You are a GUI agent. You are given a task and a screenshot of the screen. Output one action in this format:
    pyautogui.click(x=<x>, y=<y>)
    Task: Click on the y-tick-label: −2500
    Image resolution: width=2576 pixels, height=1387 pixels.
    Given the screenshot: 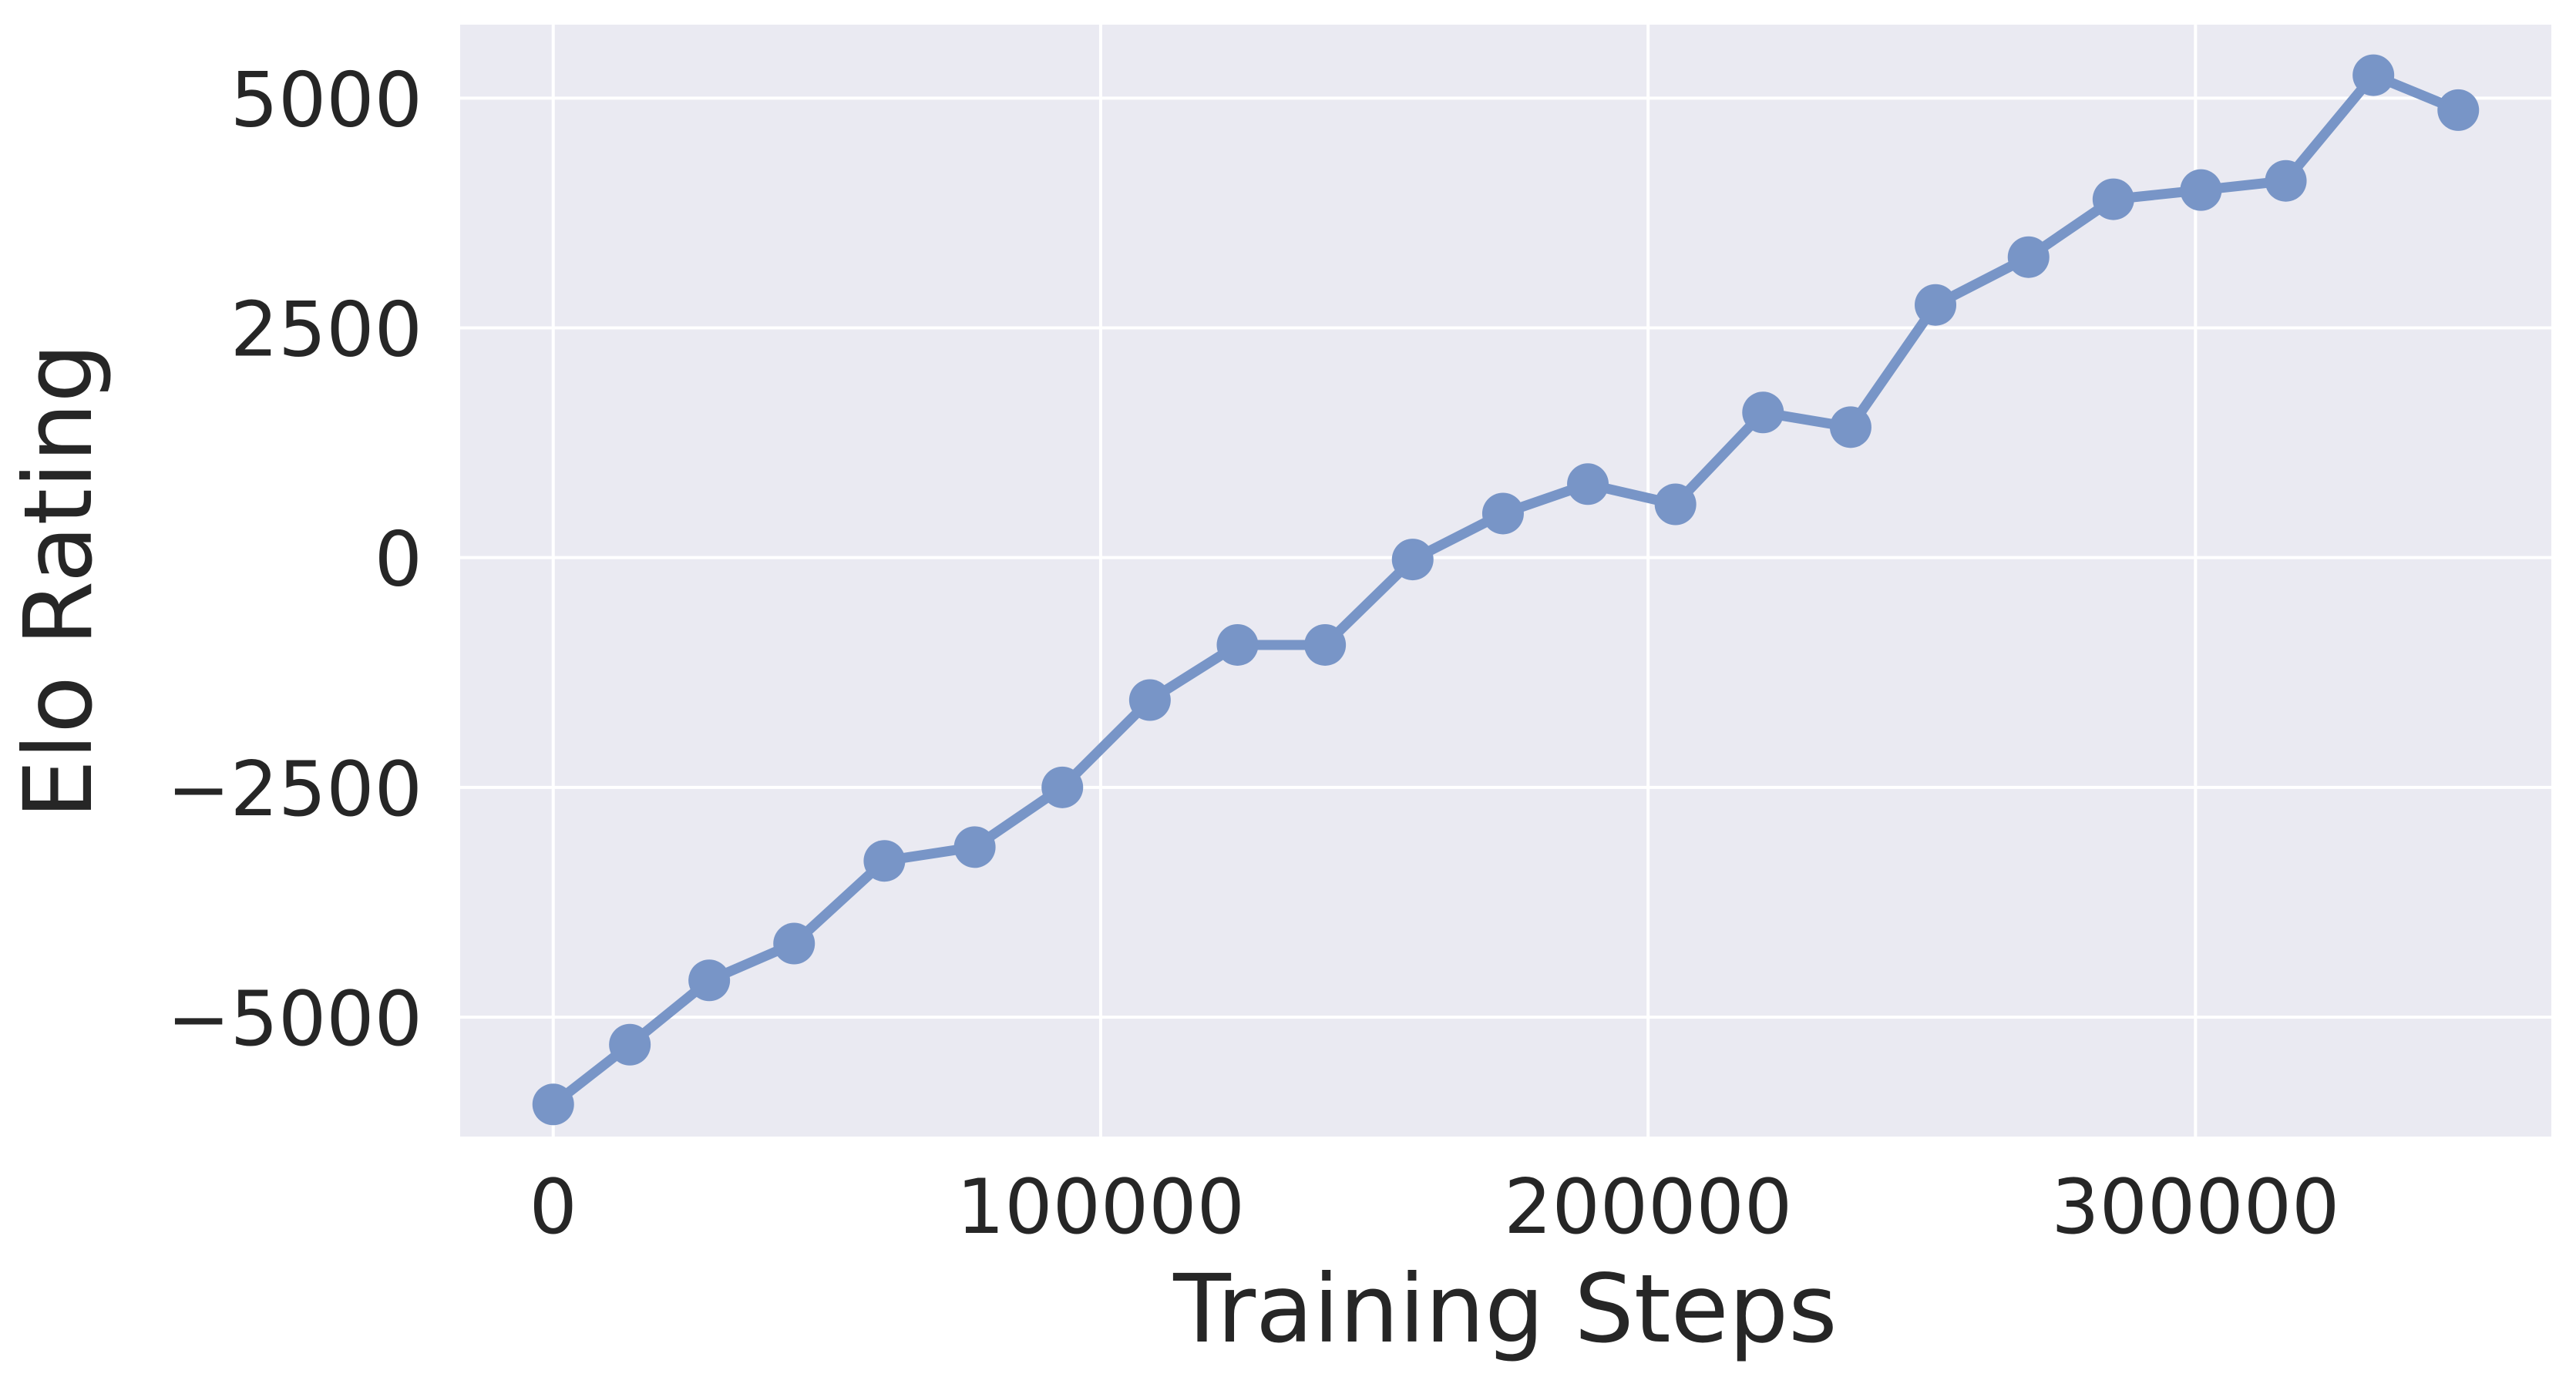 What is the action you would take?
    pyautogui.click(x=294, y=790)
    